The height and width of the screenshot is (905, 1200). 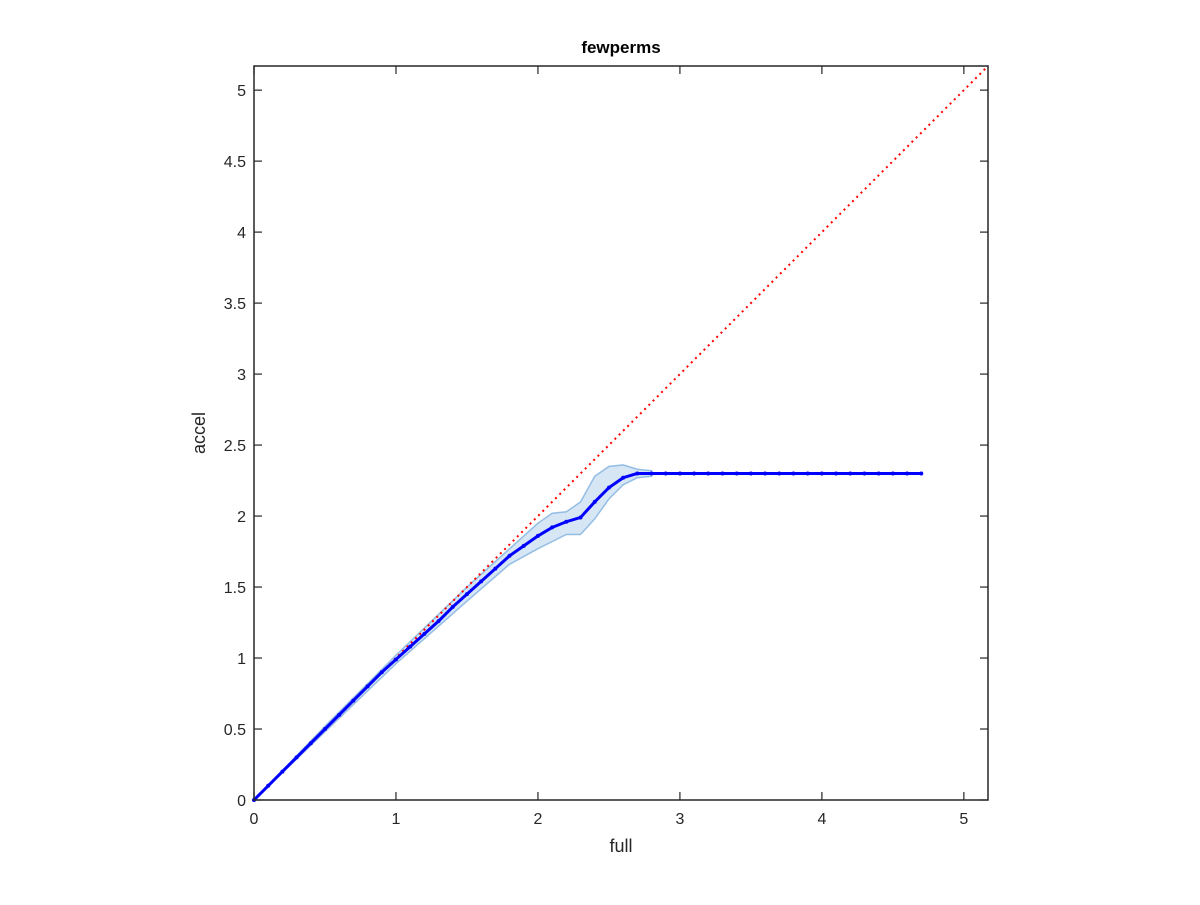 I want to click on x-tick-label: 1, so click(x=396, y=819).